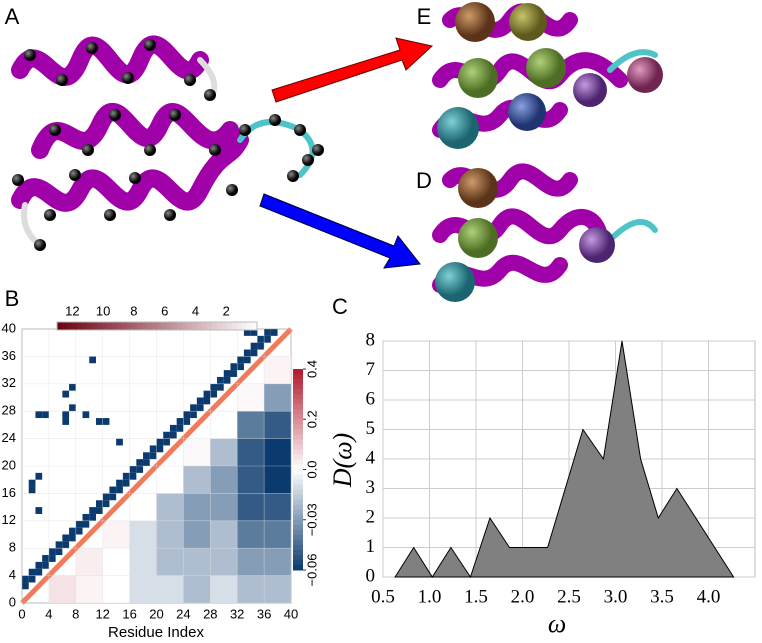 The height and width of the screenshot is (643, 762). Describe the element at coordinates (291, 613) in the screenshot. I see `x-tick-label: 40` at that location.